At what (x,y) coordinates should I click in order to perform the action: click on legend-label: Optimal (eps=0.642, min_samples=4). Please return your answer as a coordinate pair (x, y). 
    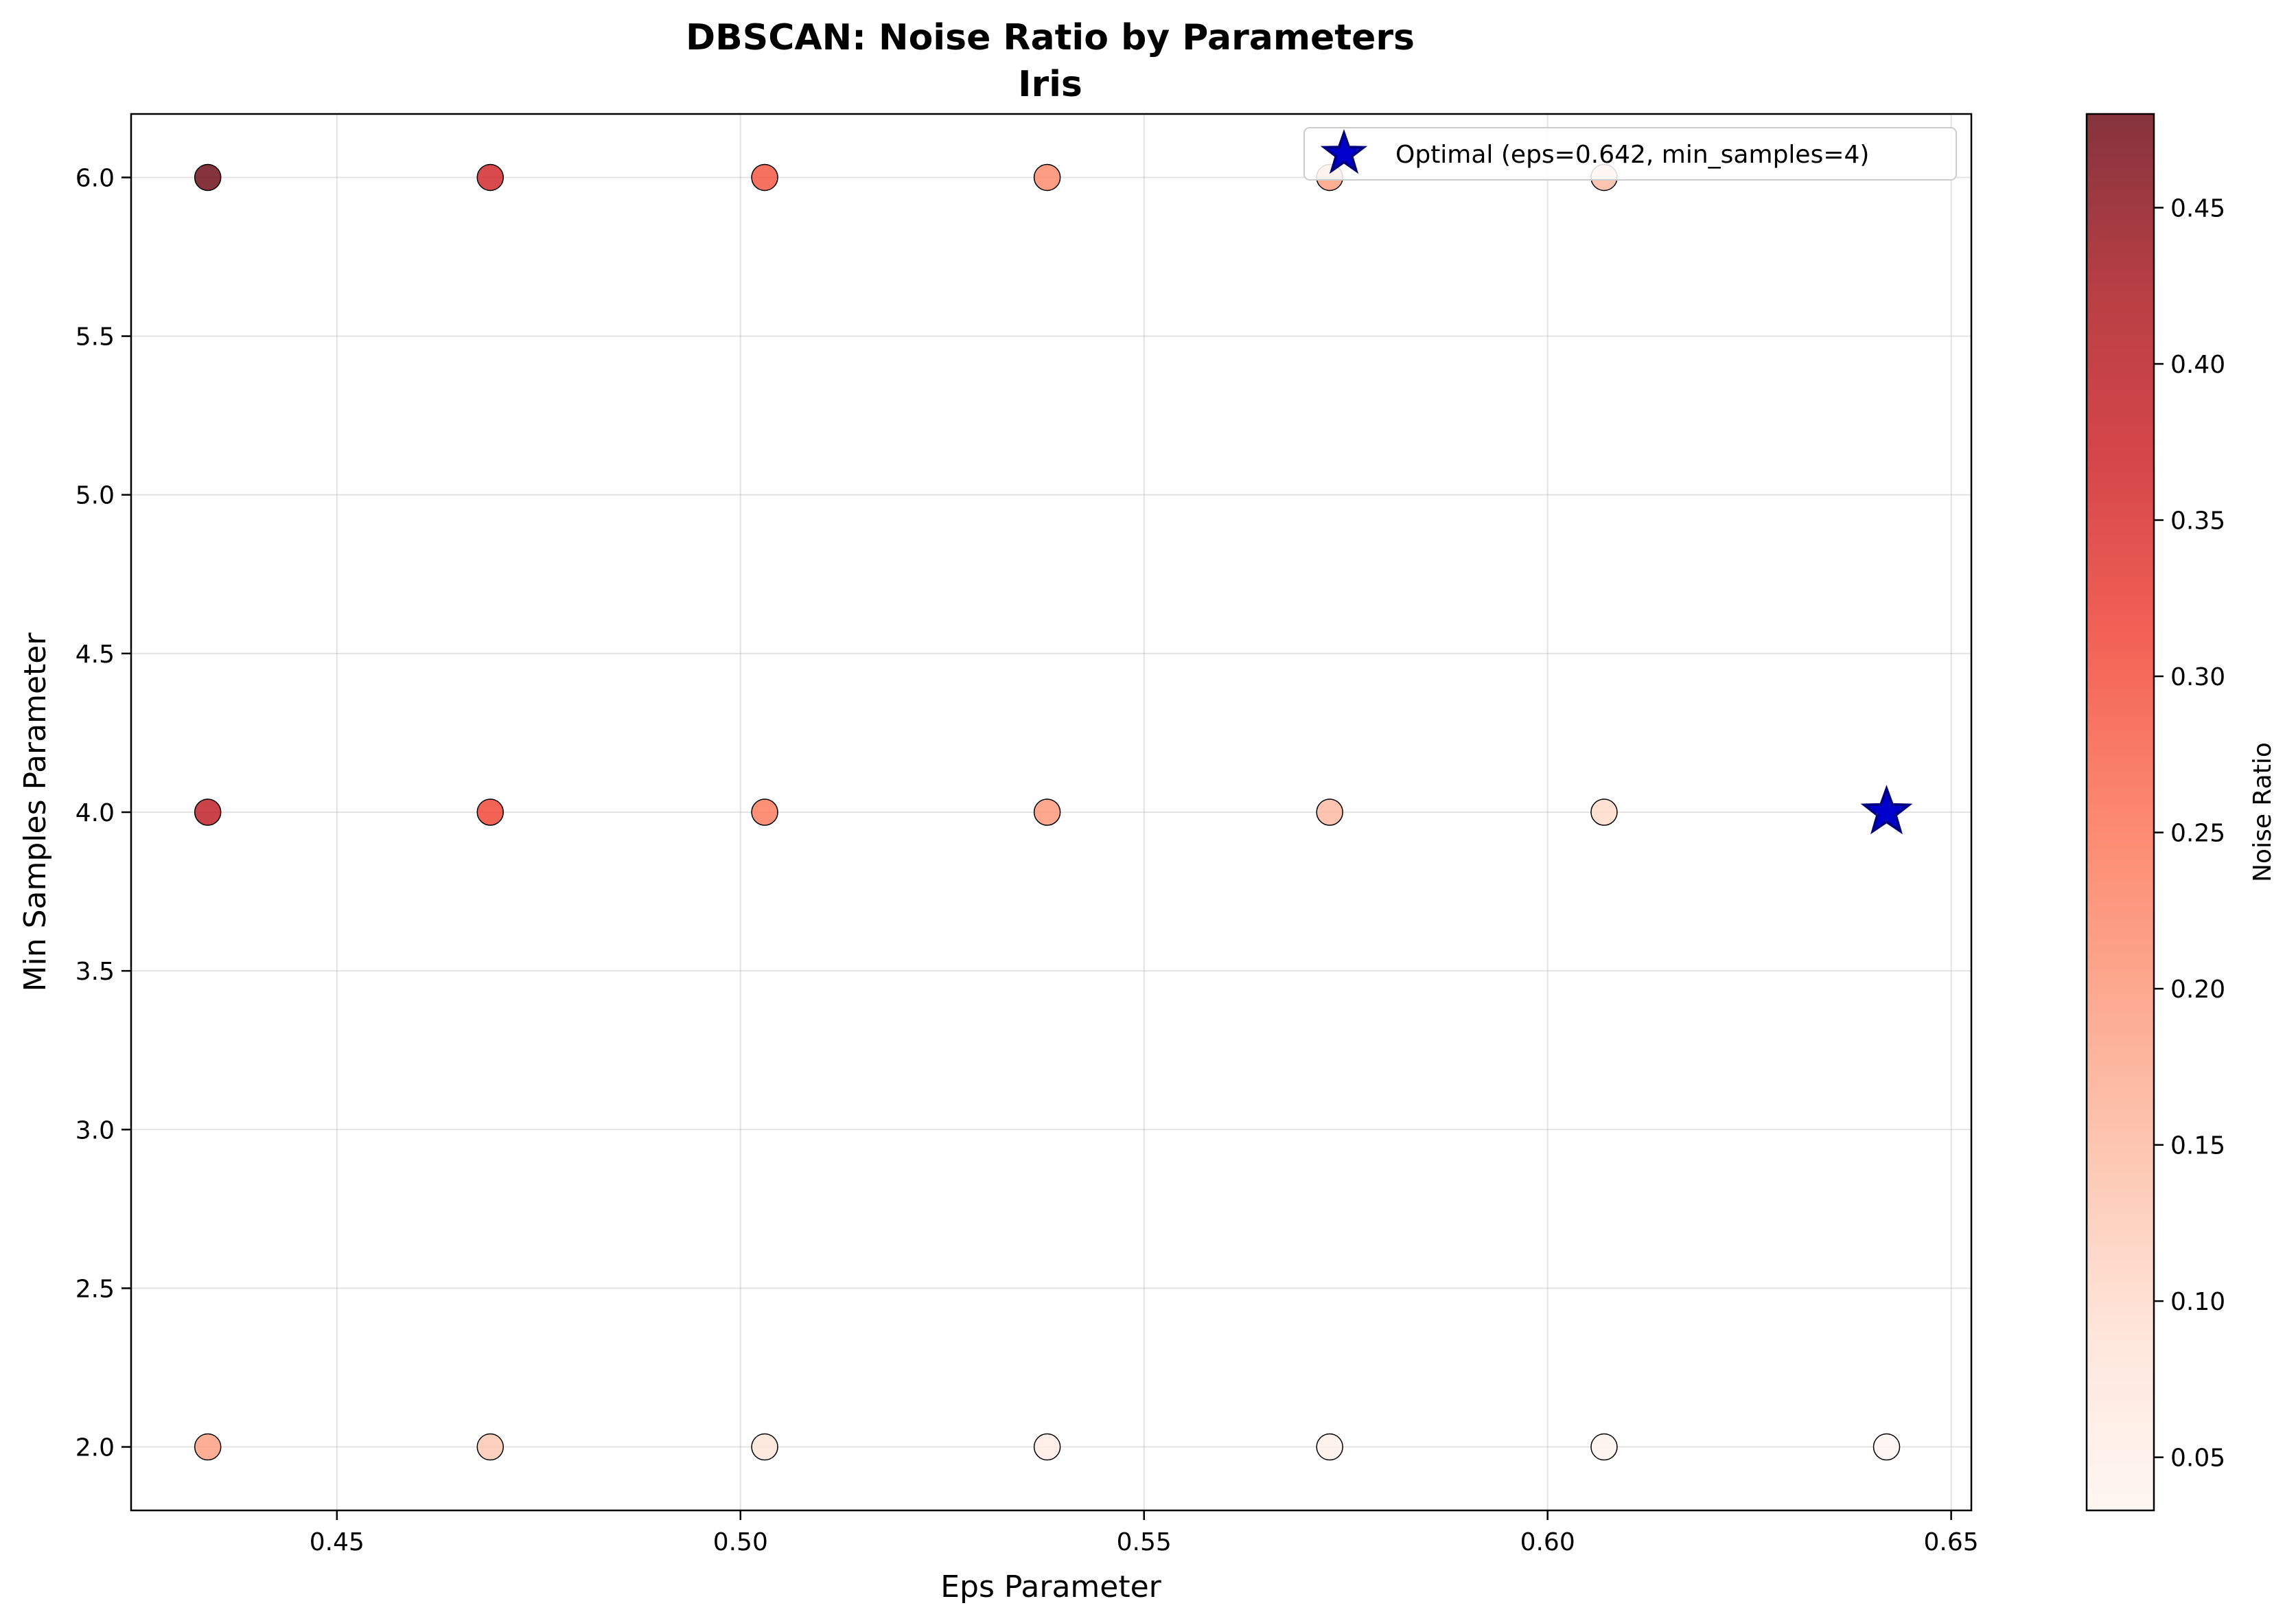
    Looking at the image, I should click on (1632, 155).